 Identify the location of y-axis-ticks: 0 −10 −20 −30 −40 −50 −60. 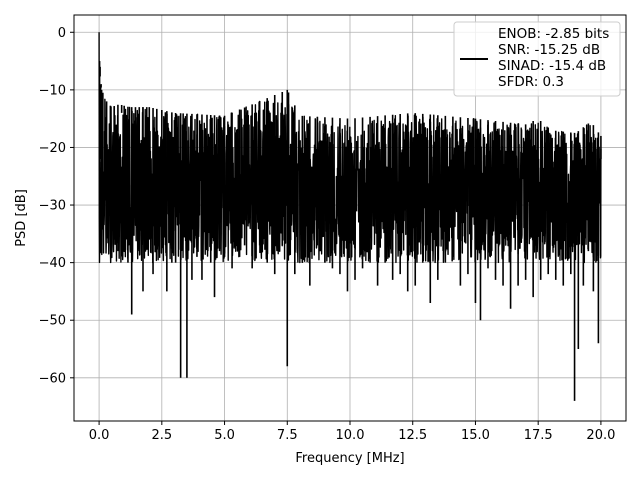
(56, 206).